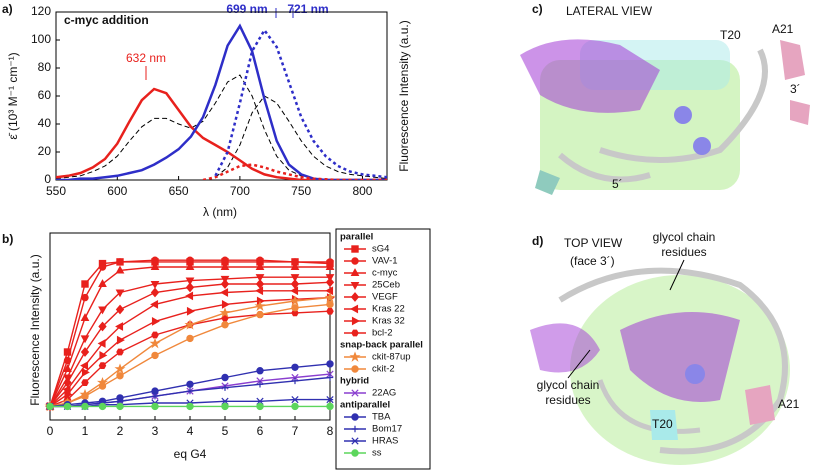 The image size is (817, 474). What do you see at coordinates (537, 241) in the screenshot?
I see `panel-label: d)` at bounding box center [537, 241].